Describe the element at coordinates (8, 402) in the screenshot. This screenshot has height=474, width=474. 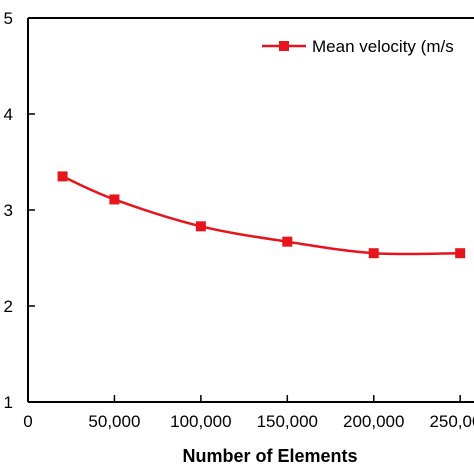
I see `y-tick-label: 1` at that location.